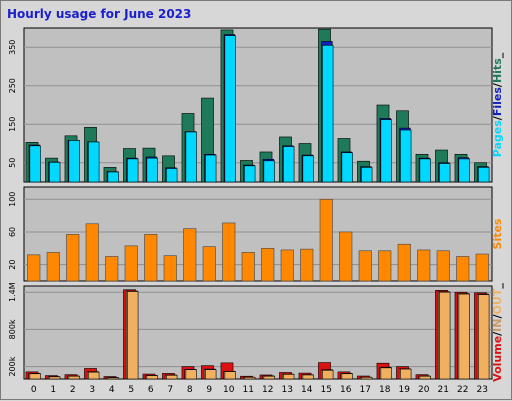 Image resolution: width=512 pixels, height=401 pixels. What do you see at coordinates (12, 47) in the screenshot?
I see `top-y-tick-label: 350` at bounding box center [12, 47].